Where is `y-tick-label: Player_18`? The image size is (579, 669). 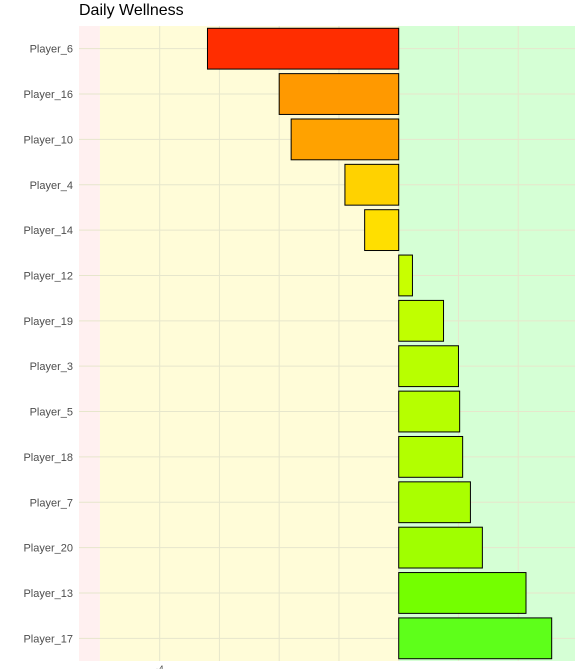 y-tick-label: Player_18 is located at coordinates (48, 458).